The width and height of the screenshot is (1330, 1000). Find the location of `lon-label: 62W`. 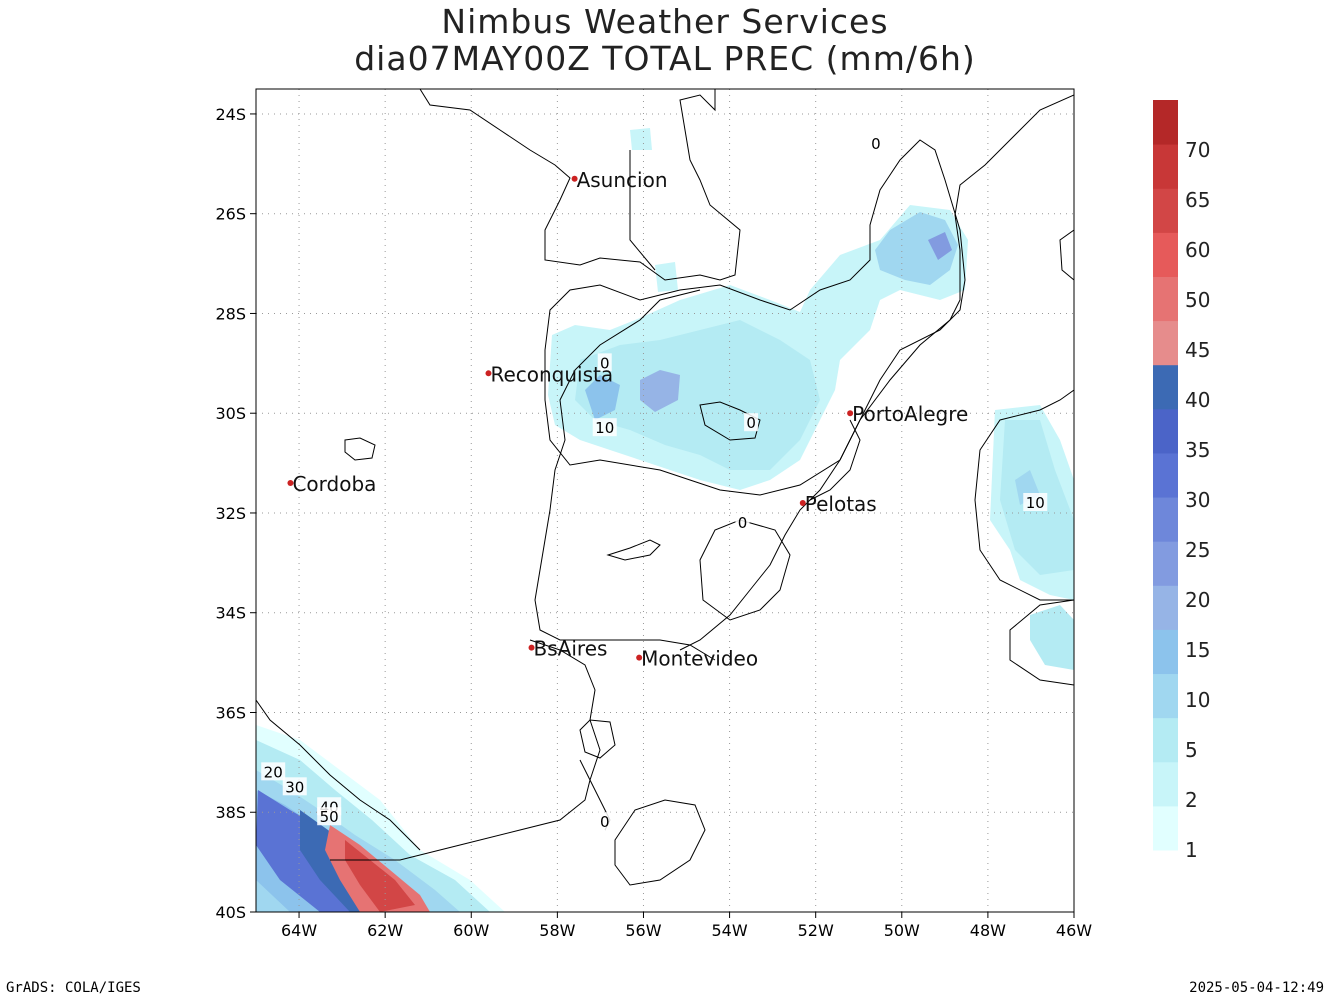

lon-label: 62W is located at coordinates (385, 930).